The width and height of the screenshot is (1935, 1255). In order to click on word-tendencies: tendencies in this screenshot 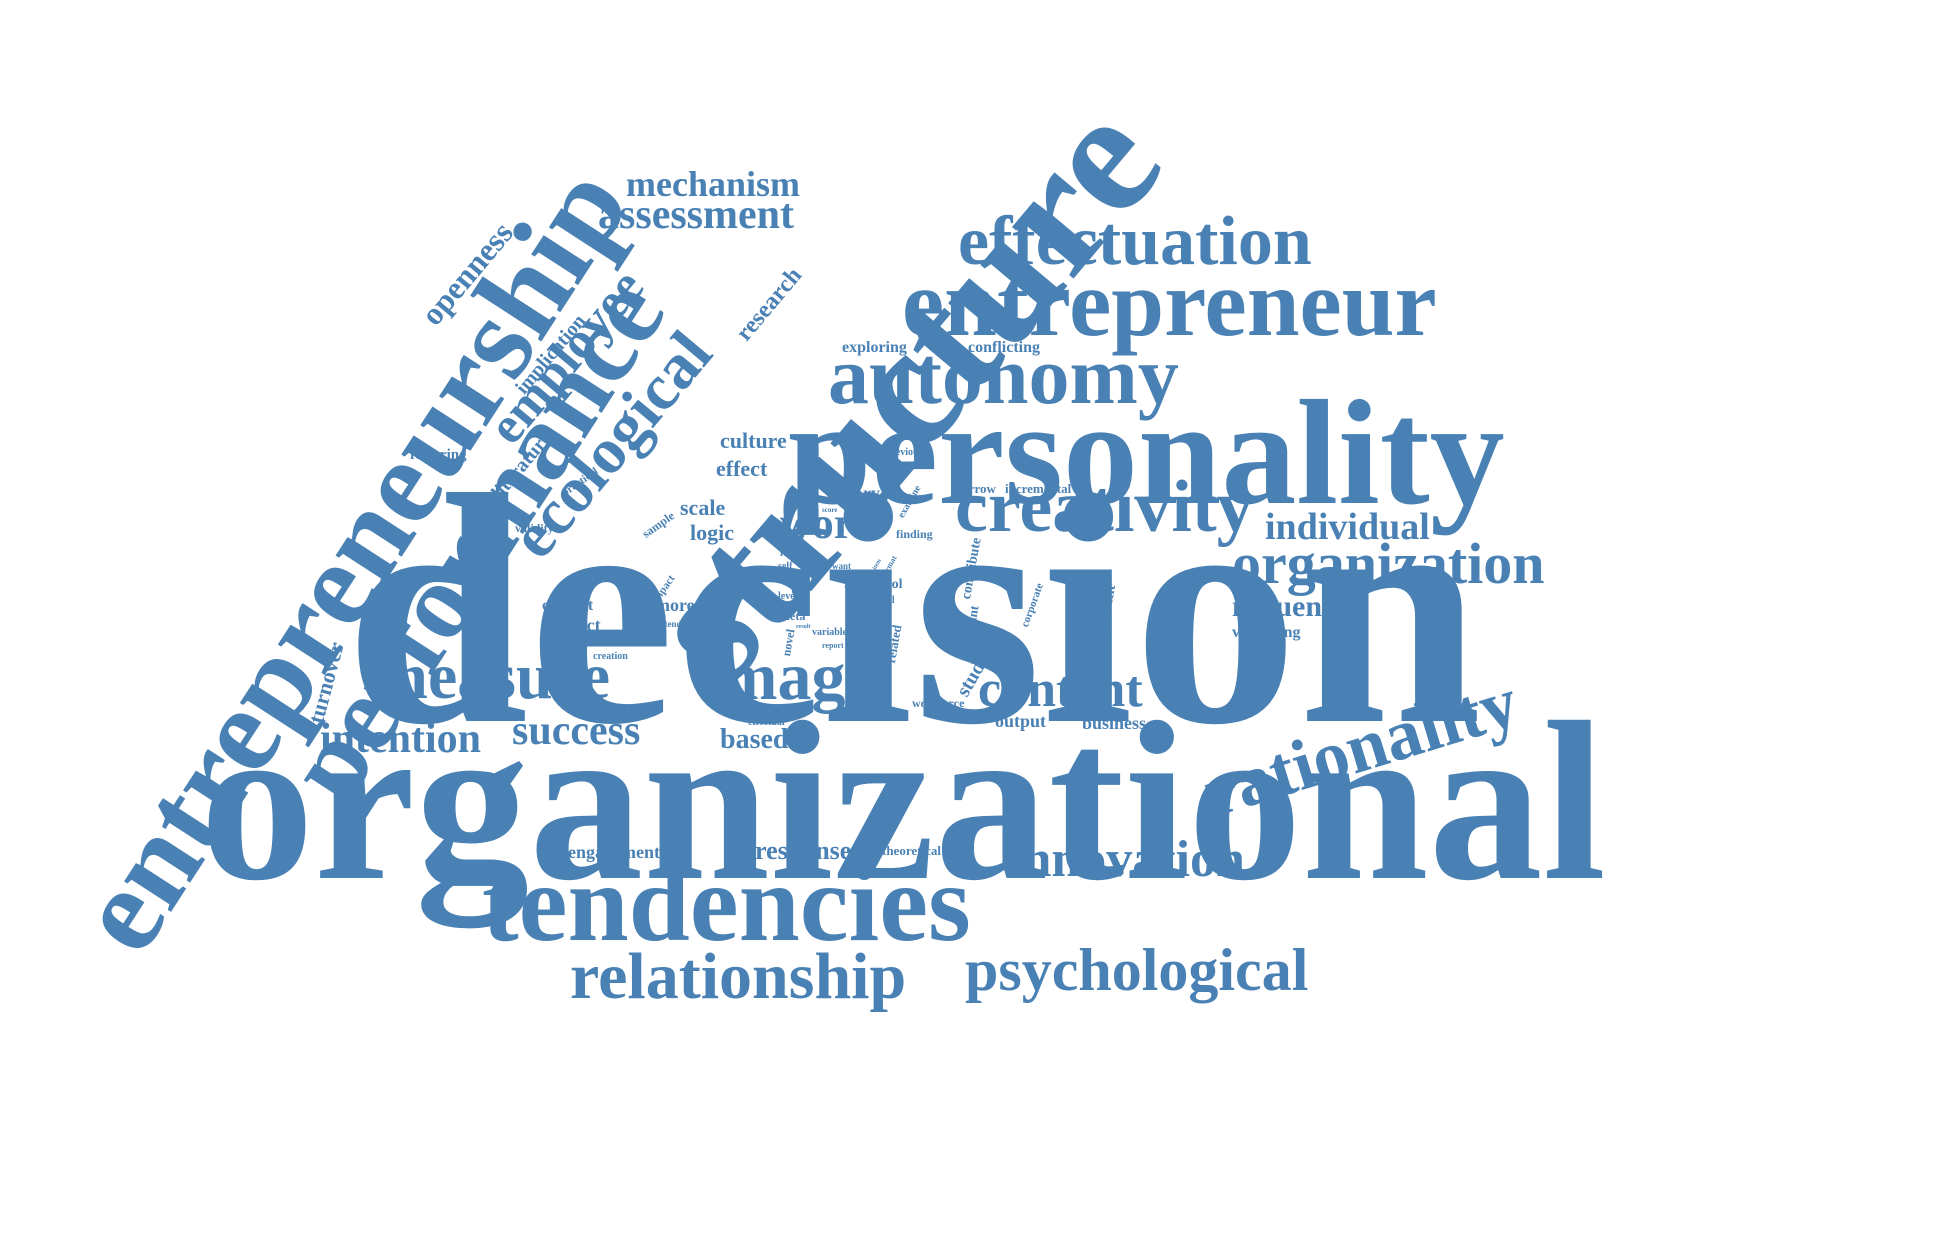, I will do `click(726, 903)`.